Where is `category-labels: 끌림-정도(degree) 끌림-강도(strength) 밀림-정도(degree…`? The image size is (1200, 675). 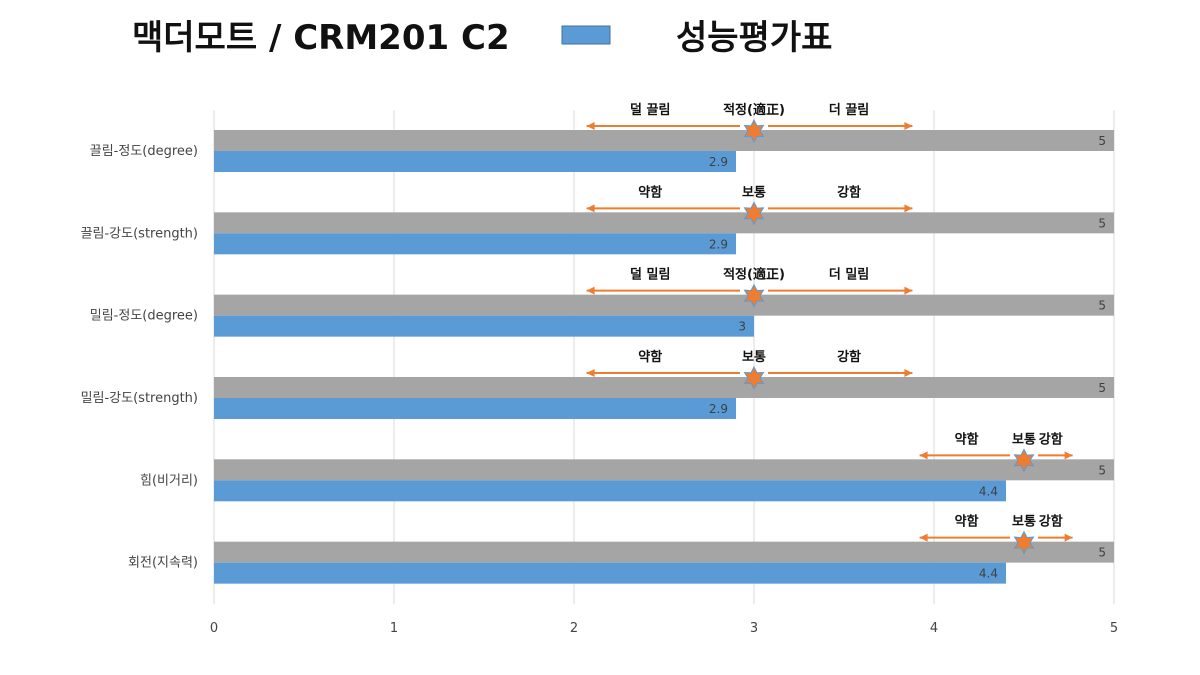
category-labels: 끌림-정도(degree) 끌림-강도(strength) 밀림-정도(degree… is located at coordinates (139, 357).